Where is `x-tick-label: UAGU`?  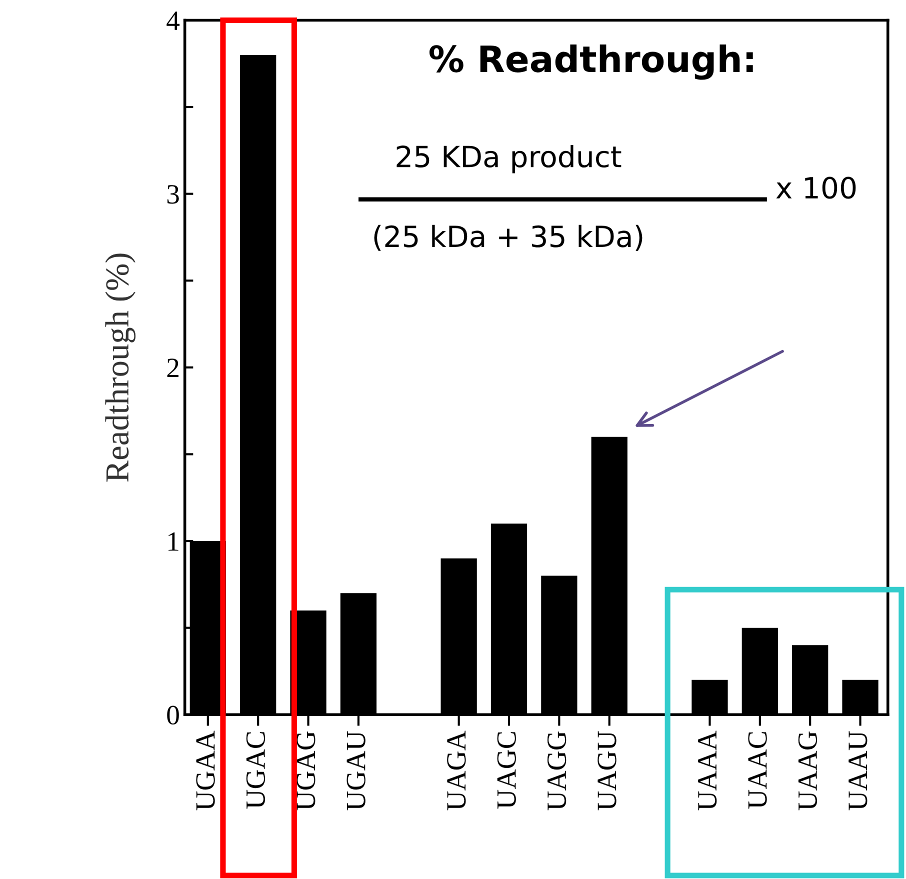 x-tick-label: UAGU is located at coordinates (607, 770).